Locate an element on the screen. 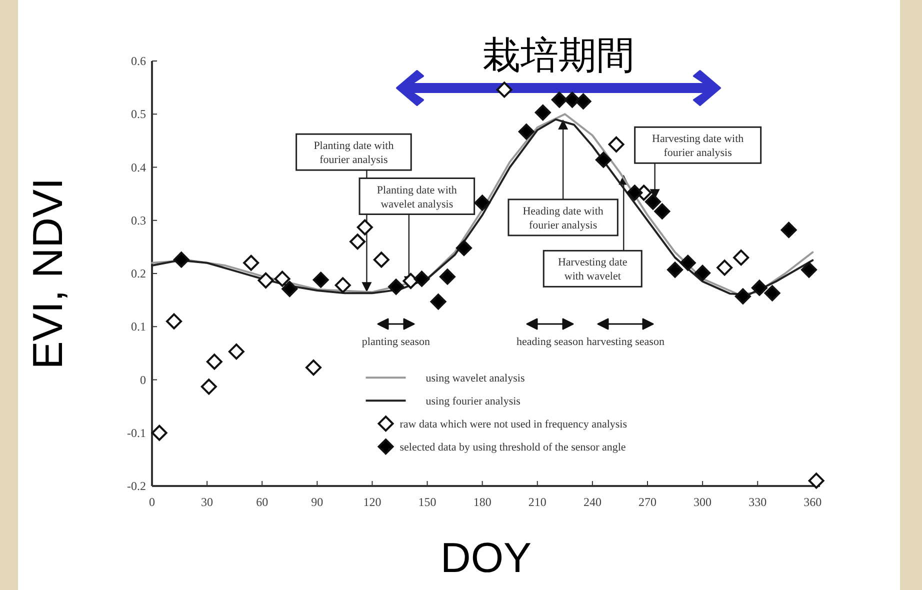  x-tick-label: 240 is located at coordinates (592, 502).